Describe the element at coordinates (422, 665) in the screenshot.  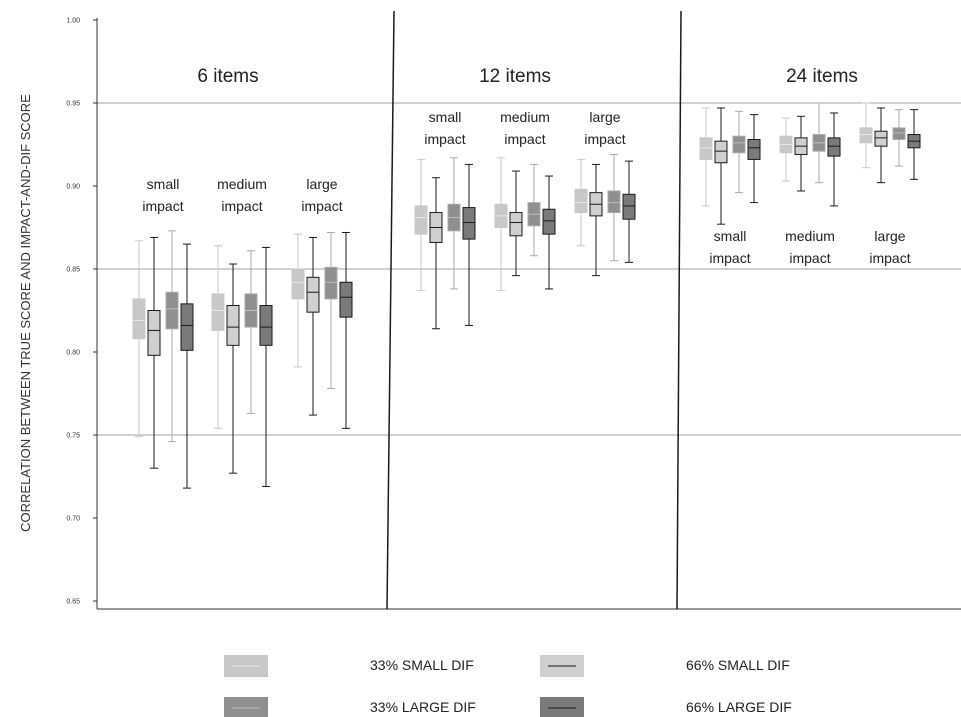
I see `legend-label: 33% SMALL DIF` at that location.